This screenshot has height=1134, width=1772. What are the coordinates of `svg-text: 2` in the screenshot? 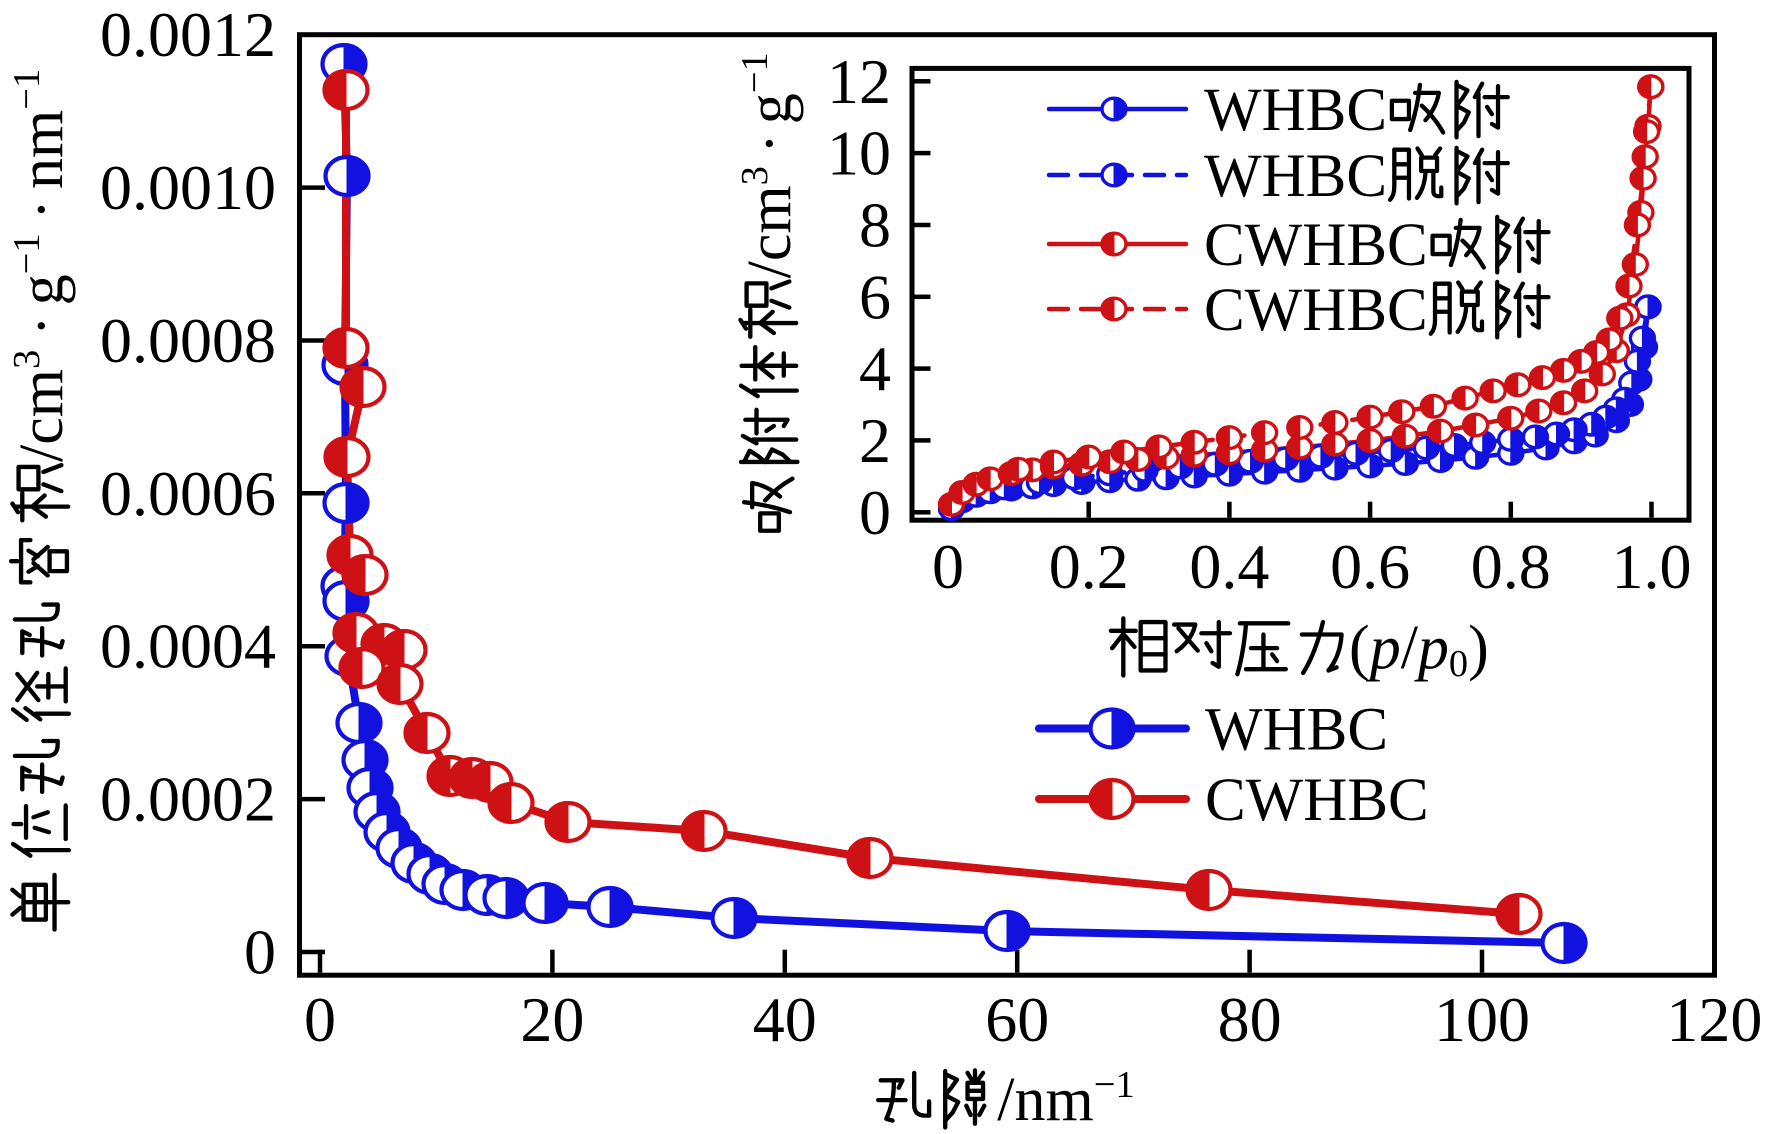 It's located at (875, 440).